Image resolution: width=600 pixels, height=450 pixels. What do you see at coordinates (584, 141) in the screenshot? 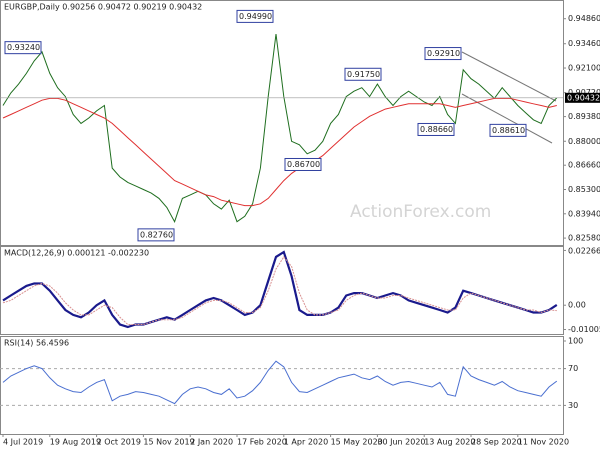
I see `y-tick-label: 0.88000` at bounding box center [584, 141].